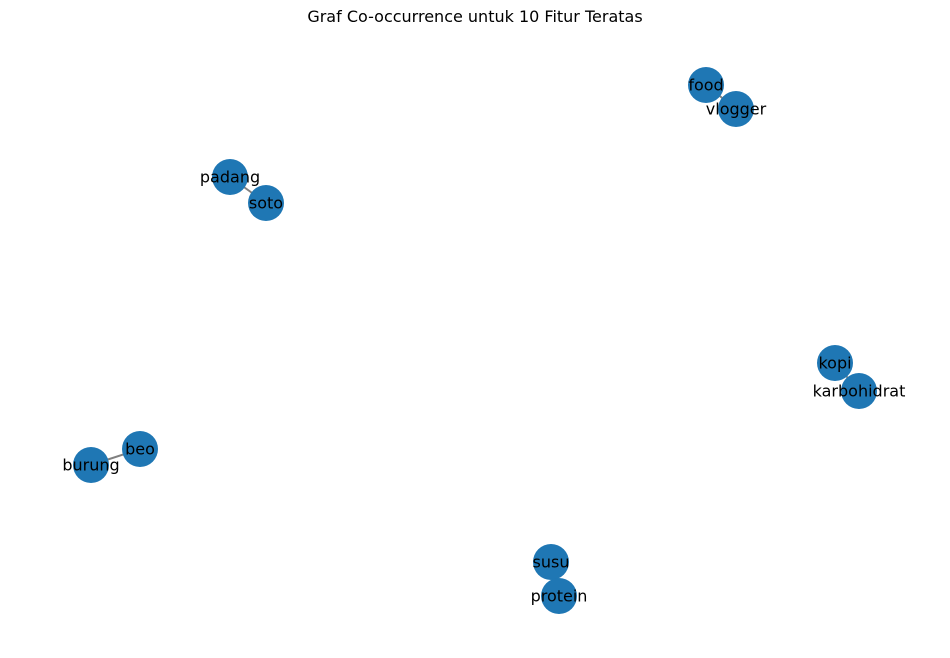 Image resolution: width=950 pixels, height=658 pixels. I want to click on node-label-kopi: kopi, so click(834, 363).